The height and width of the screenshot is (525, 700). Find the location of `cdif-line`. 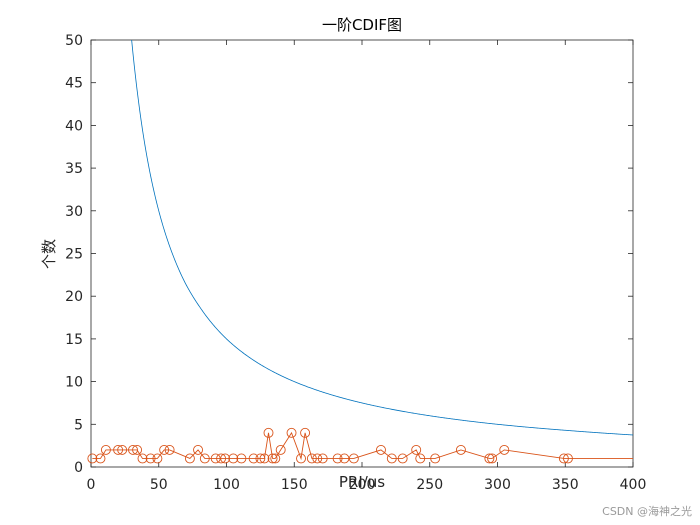

cdif-line is located at coordinates (362, 446).